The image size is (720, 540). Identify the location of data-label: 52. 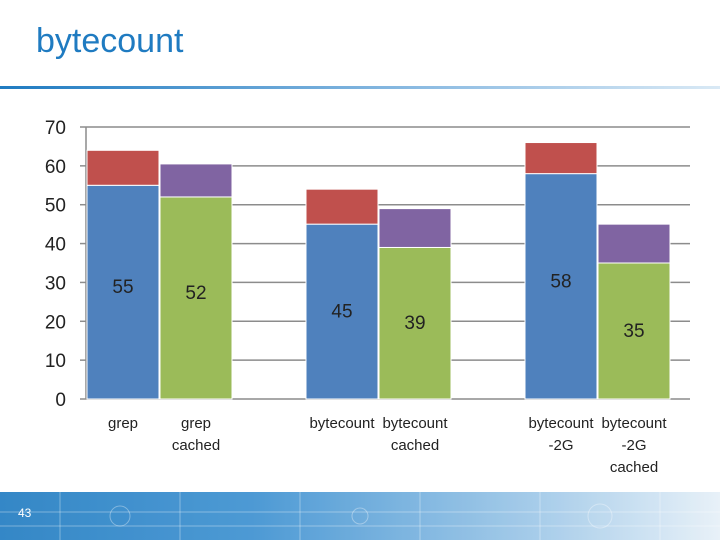
(195, 293).